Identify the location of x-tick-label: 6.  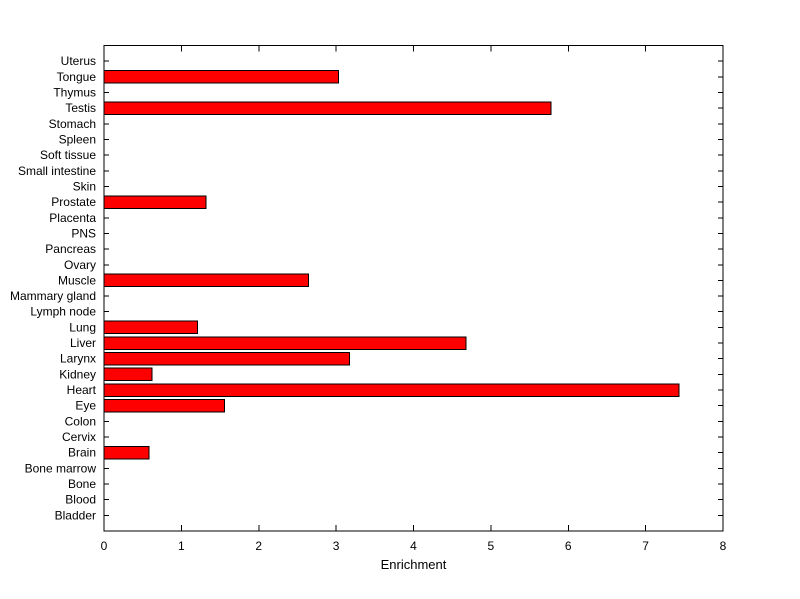
(568, 546).